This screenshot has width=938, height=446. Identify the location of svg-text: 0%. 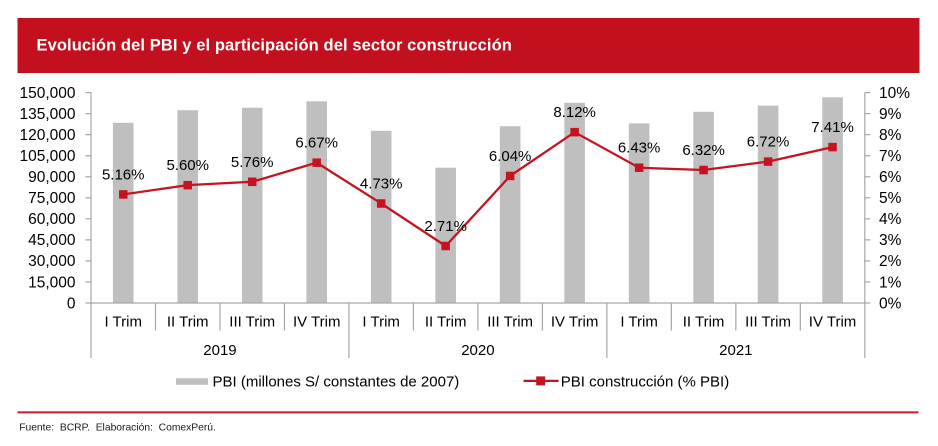
(890, 303).